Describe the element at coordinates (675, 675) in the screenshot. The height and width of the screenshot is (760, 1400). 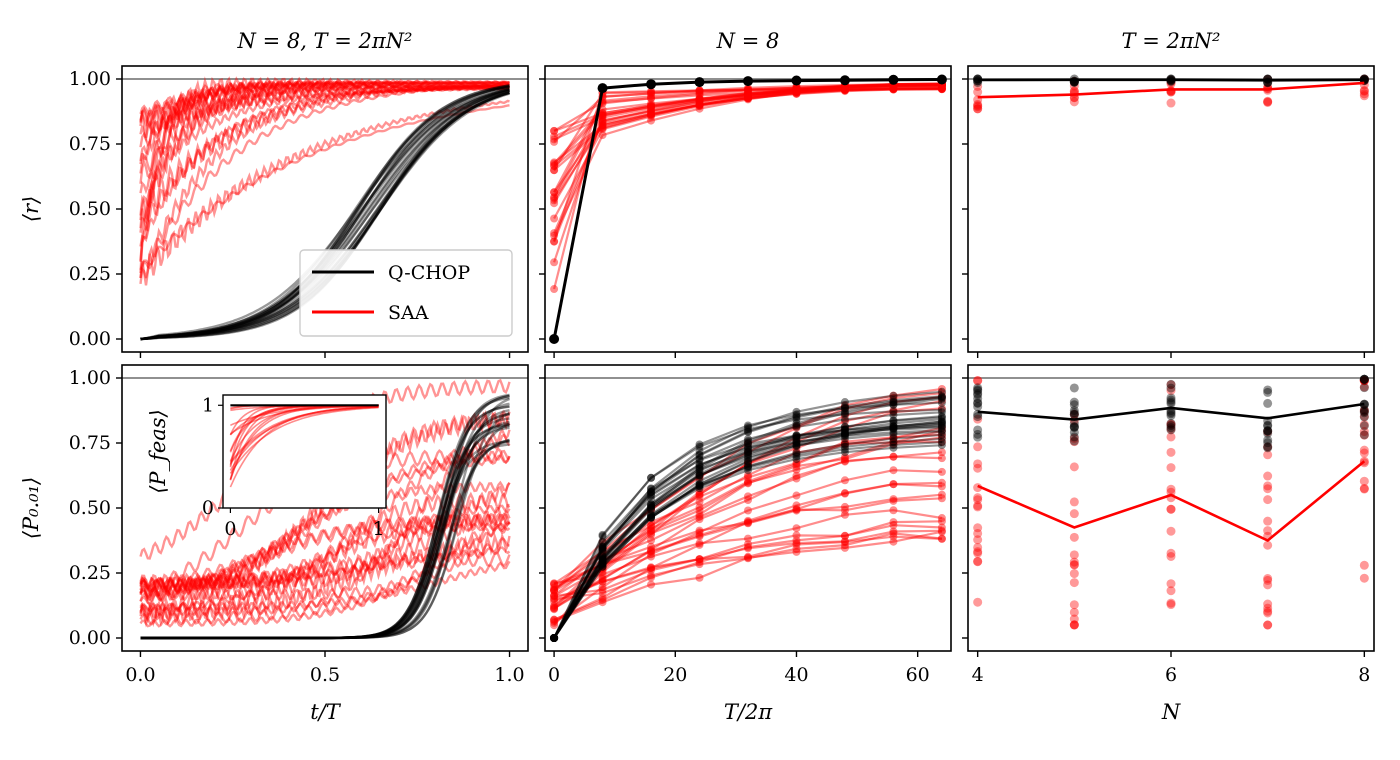
I see `x-tick-label: 20` at that location.